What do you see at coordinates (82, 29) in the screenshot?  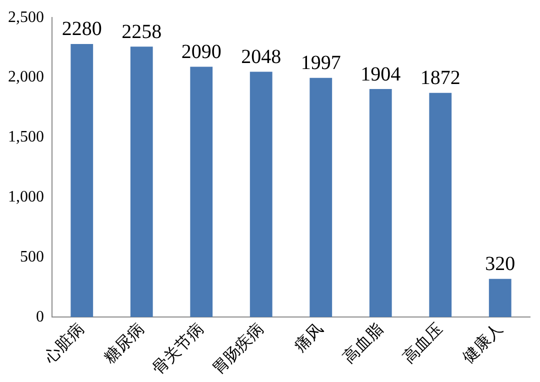 I see `data-label: 2280` at bounding box center [82, 29].